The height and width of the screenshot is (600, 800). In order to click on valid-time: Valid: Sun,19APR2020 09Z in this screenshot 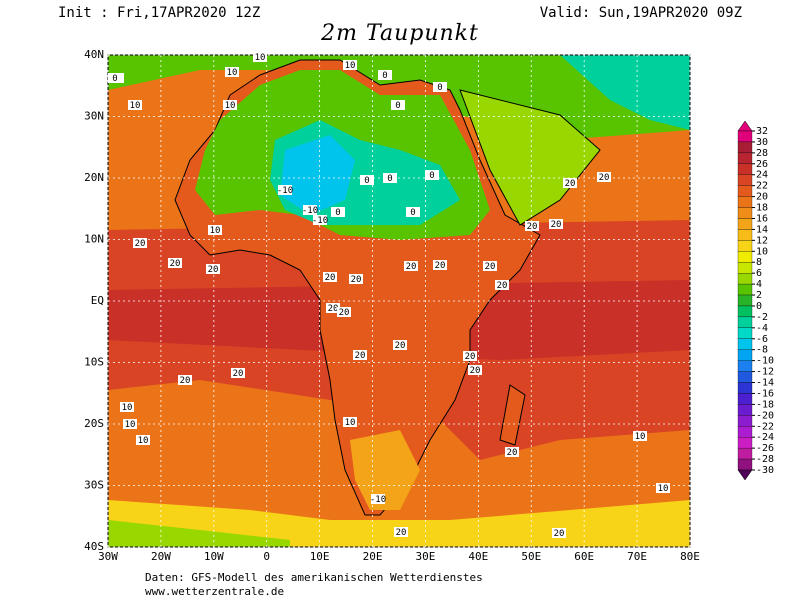, I will do `click(641, 13)`.